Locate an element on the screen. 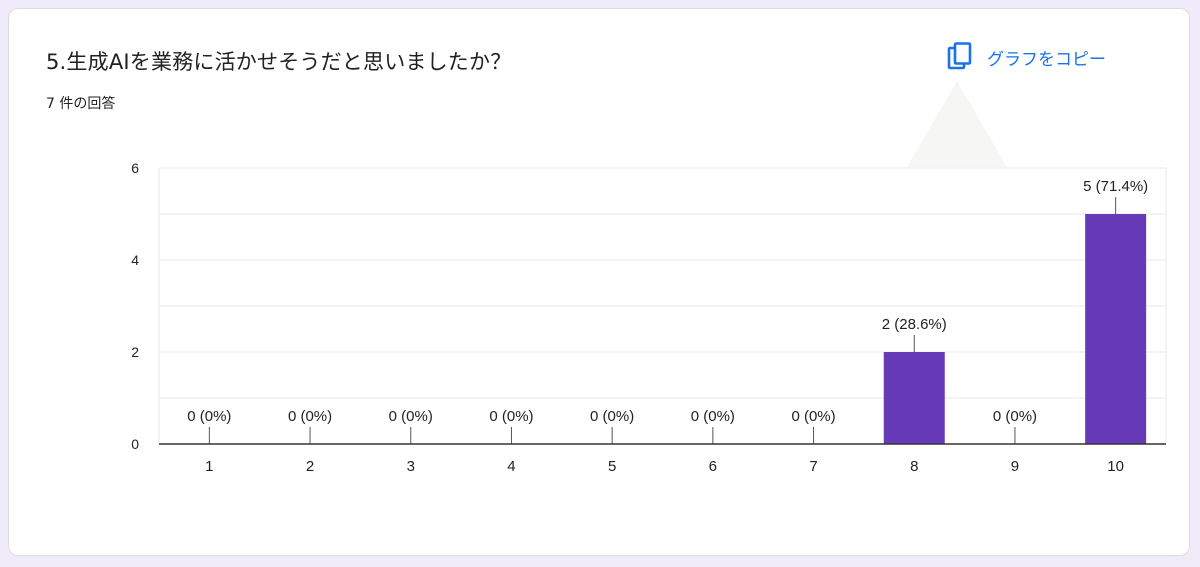 This screenshot has width=1200, height=567. copy-icon is located at coordinates (959, 56).